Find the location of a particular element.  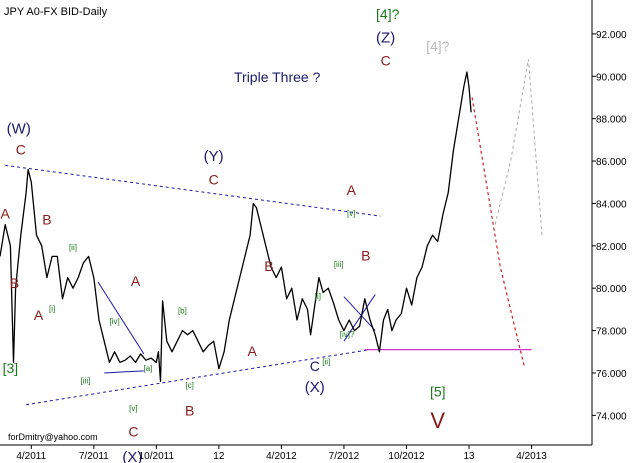

y-tick-label: 78.000 is located at coordinates (611, 332).